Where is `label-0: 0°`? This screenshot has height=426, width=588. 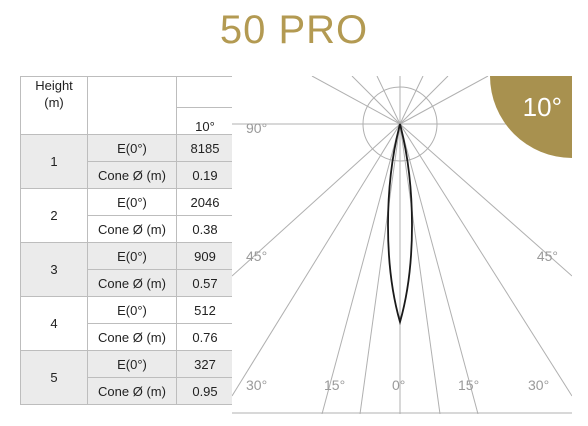
label-0: 0° is located at coordinates (399, 385).